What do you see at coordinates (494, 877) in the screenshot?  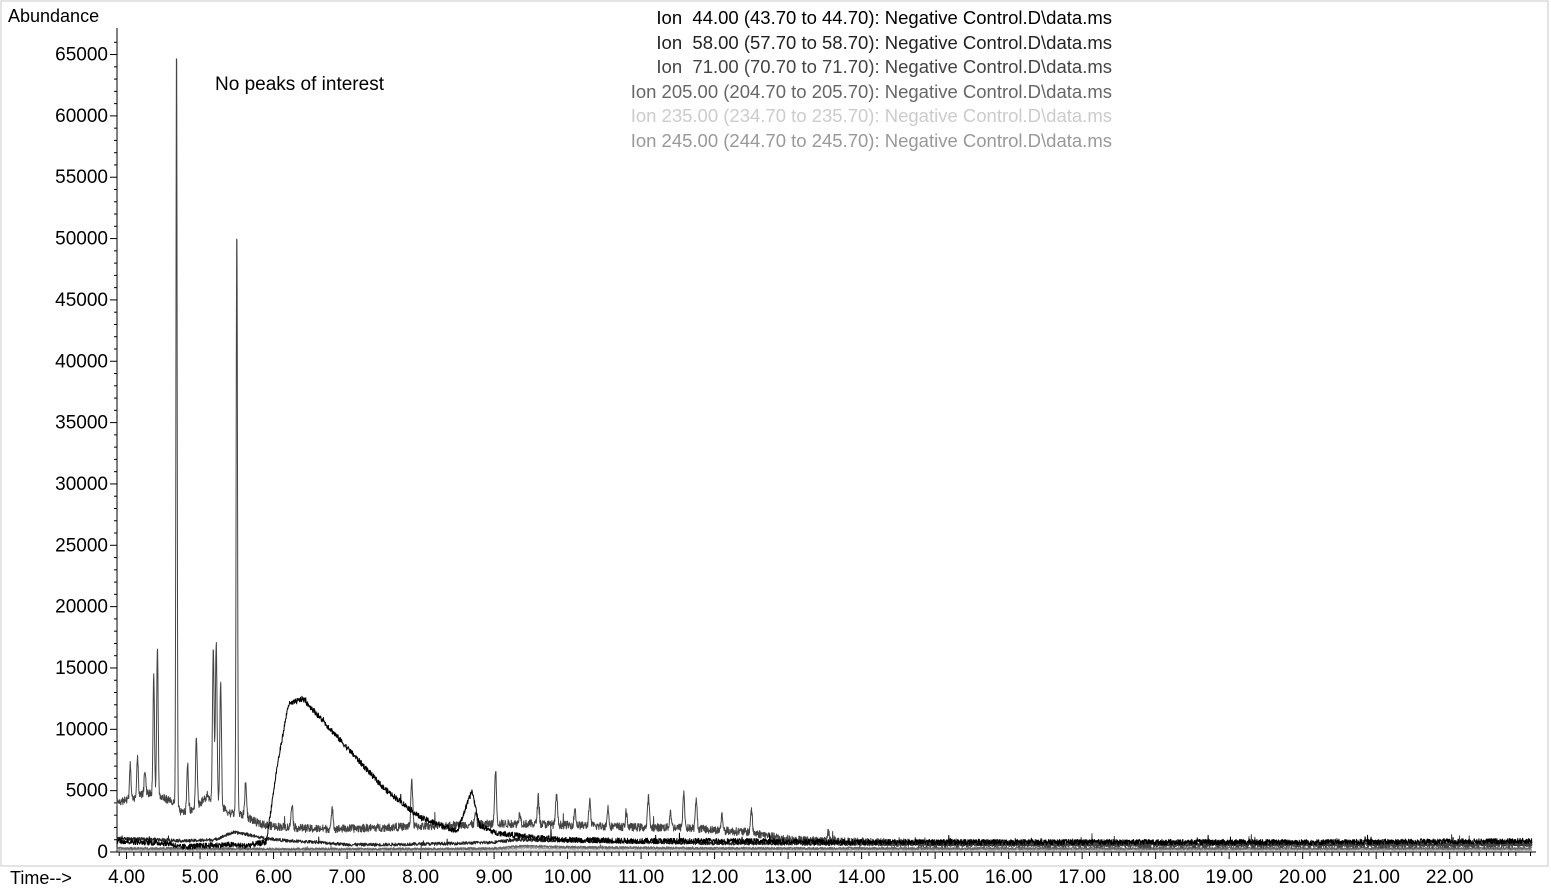 I see `x-tick-label: 9.00` at bounding box center [494, 877].